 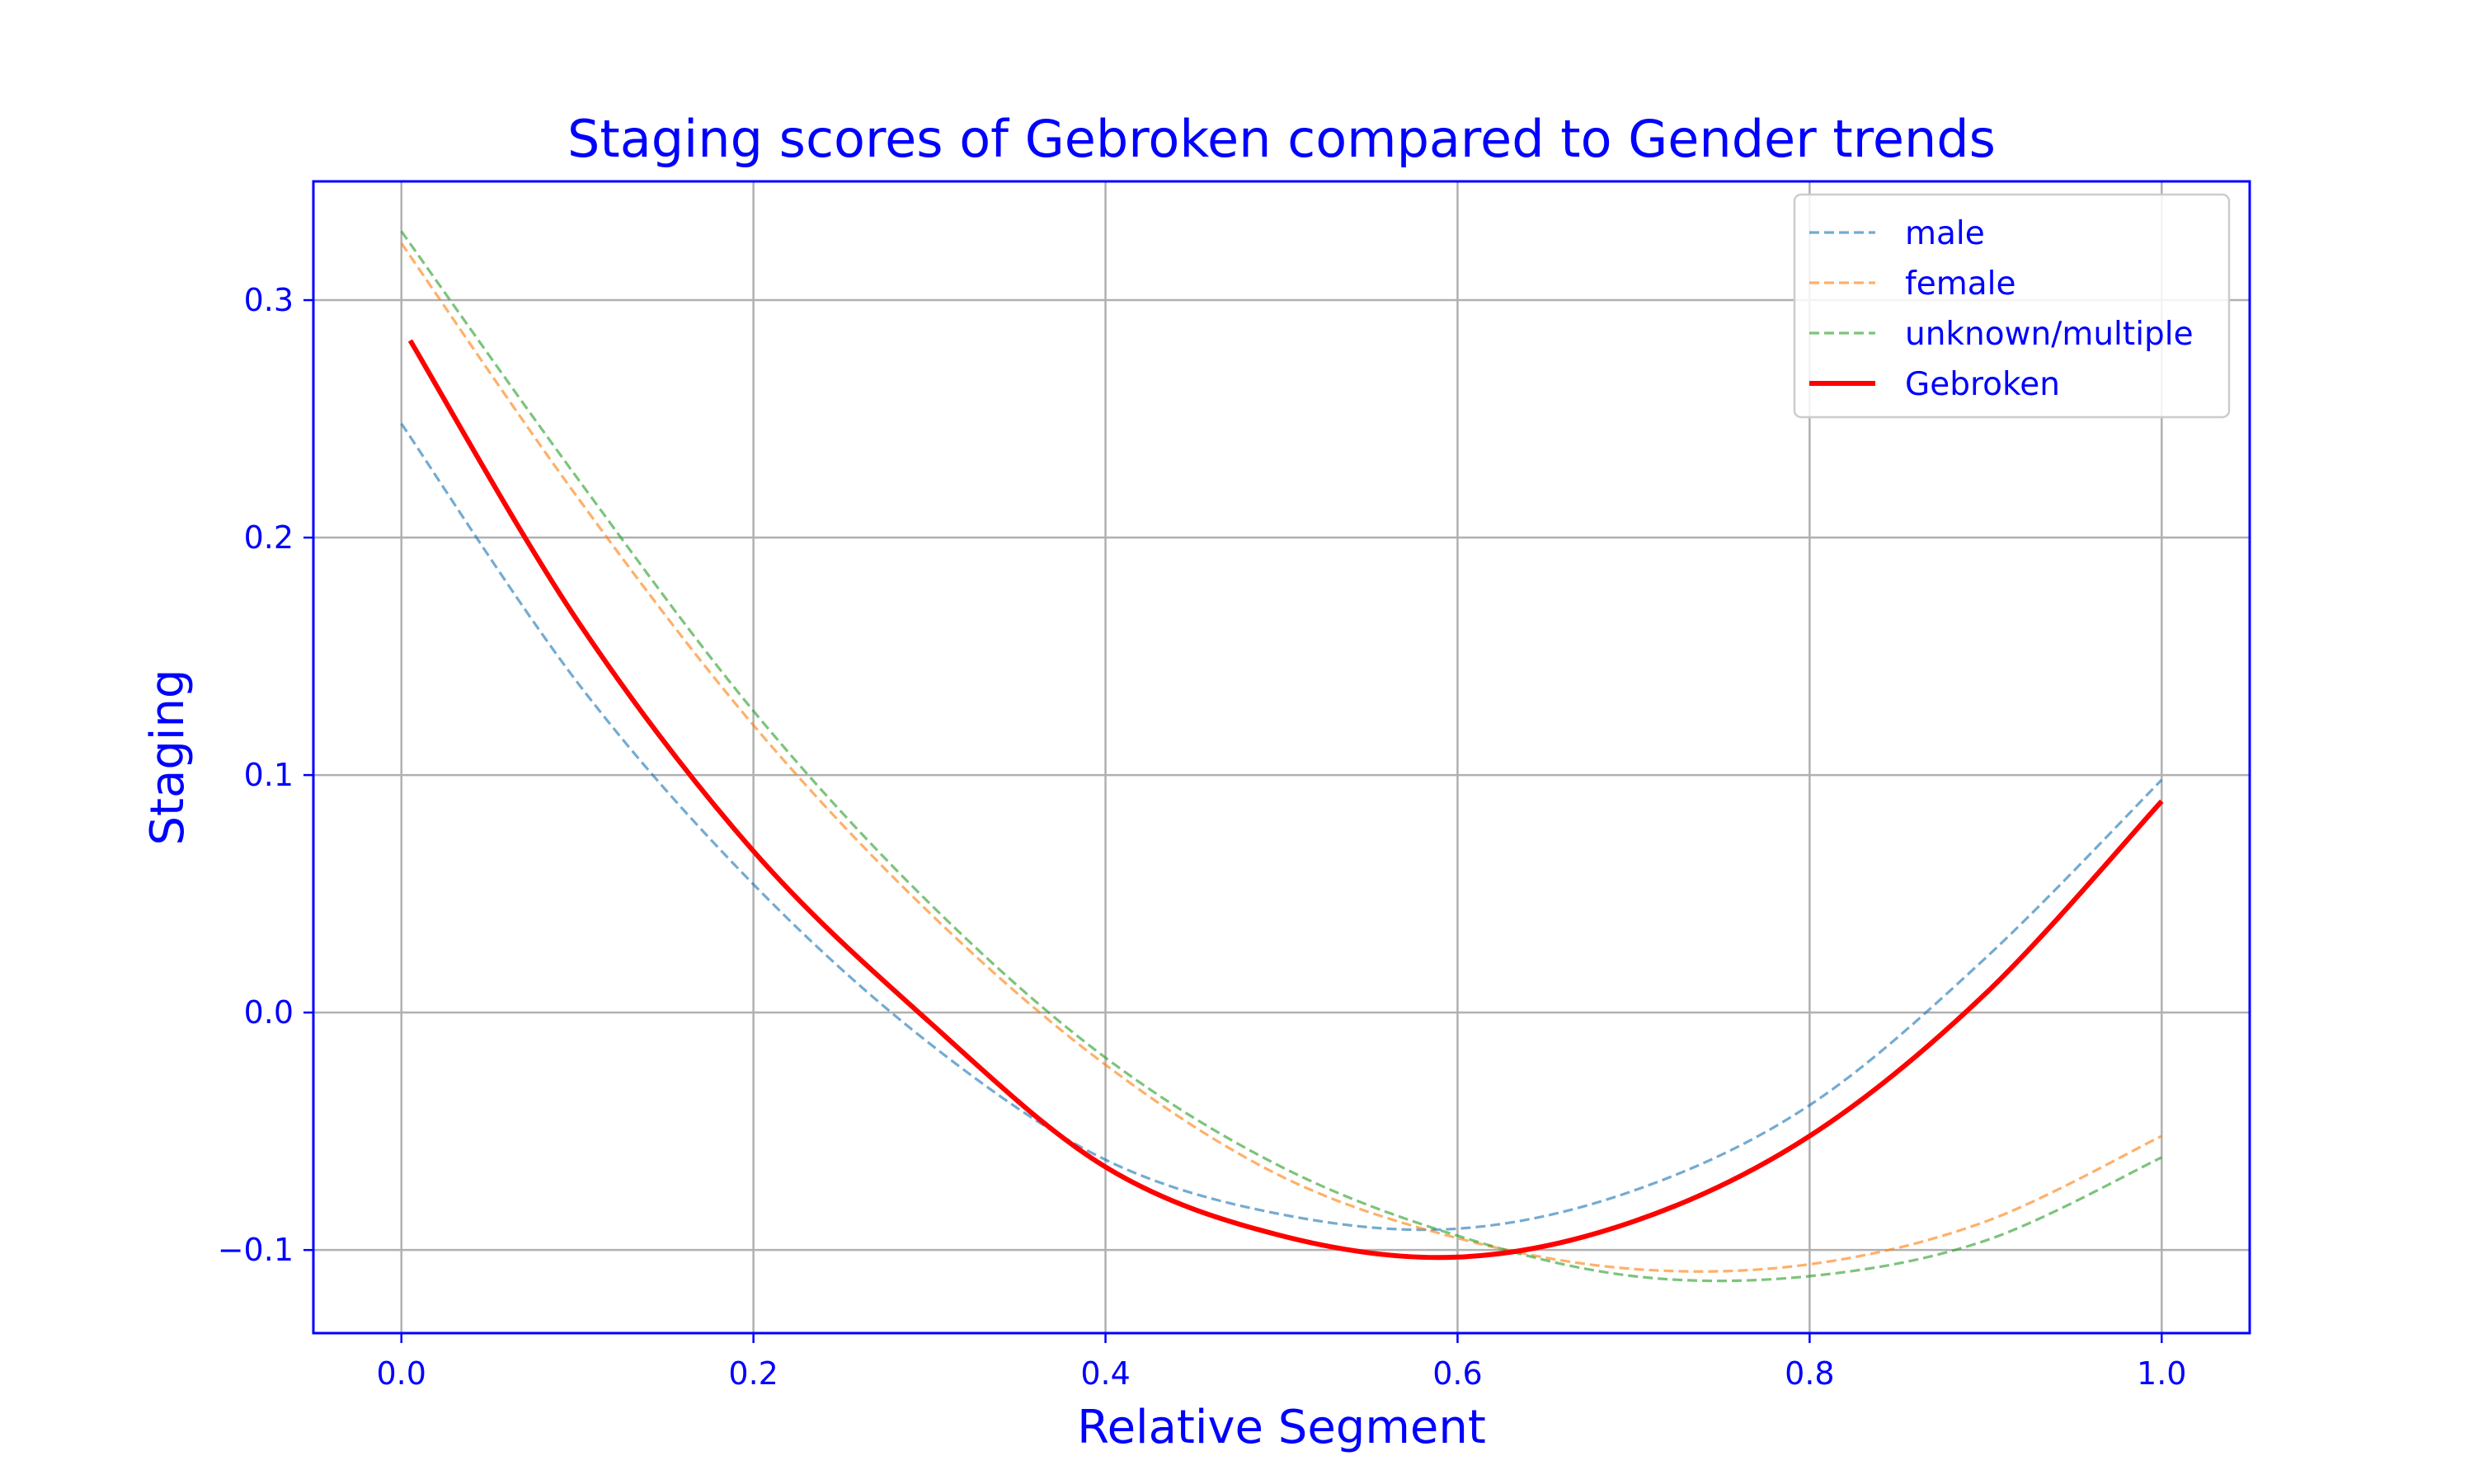 I want to click on x-tick-label: 0.2, so click(x=753, y=1373).